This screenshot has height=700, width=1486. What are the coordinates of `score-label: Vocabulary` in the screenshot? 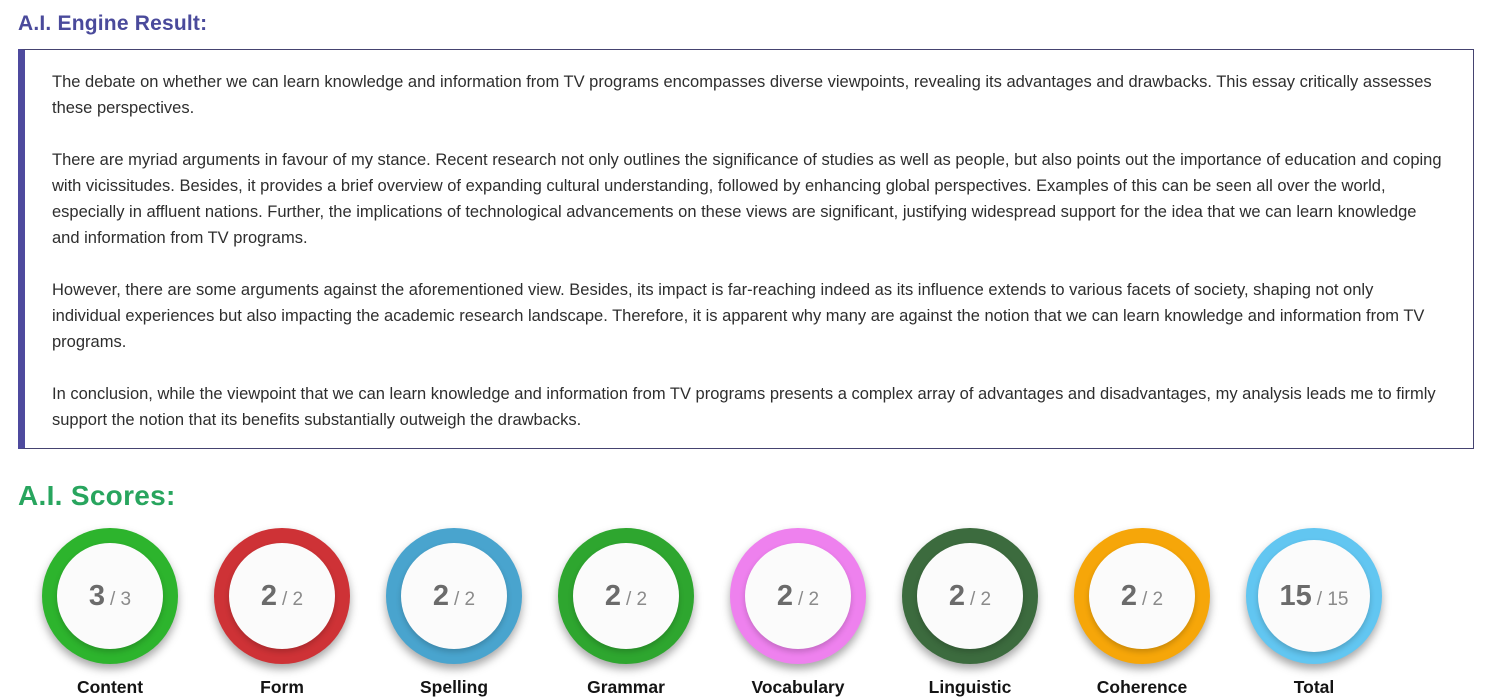 It's located at (798, 687).